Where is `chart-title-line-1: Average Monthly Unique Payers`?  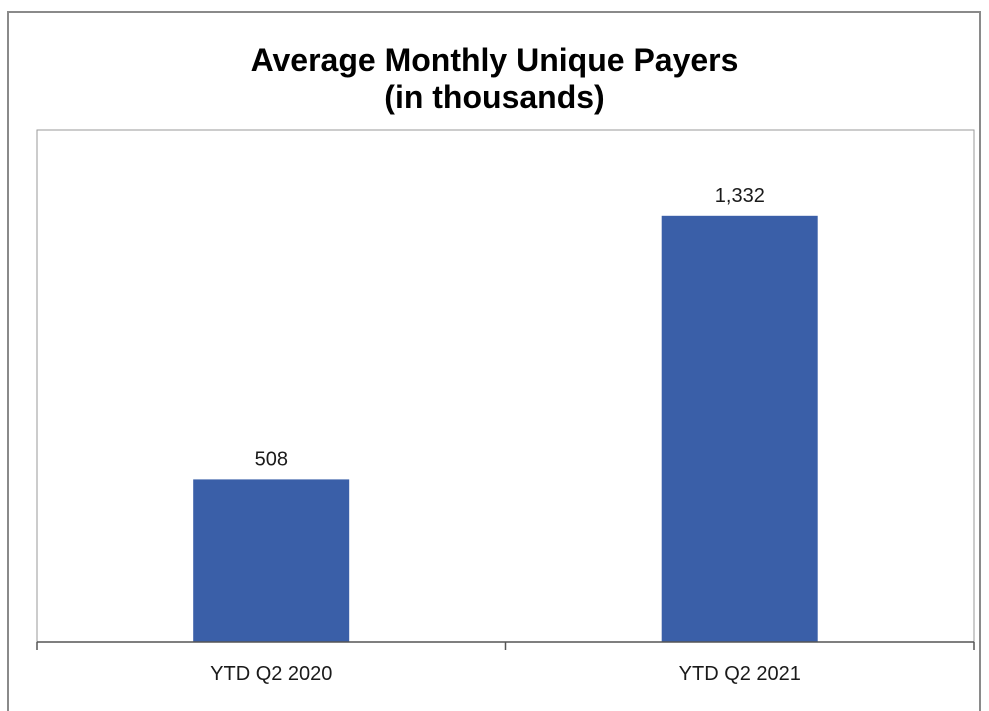 chart-title-line-1: Average Monthly Unique Payers is located at coordinates (494, 60).